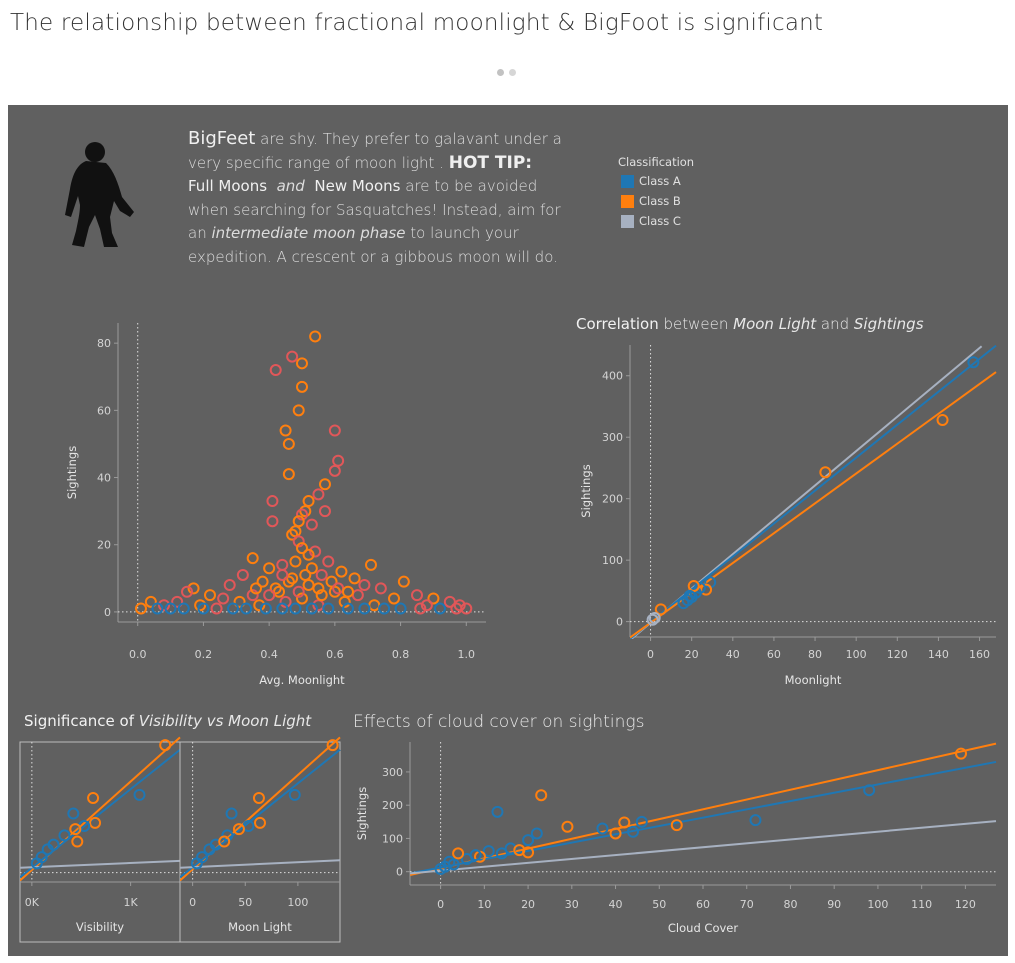  Describe the element at coordinates (506, 72) in the screenshot. I see `story-point-nav` at that location.